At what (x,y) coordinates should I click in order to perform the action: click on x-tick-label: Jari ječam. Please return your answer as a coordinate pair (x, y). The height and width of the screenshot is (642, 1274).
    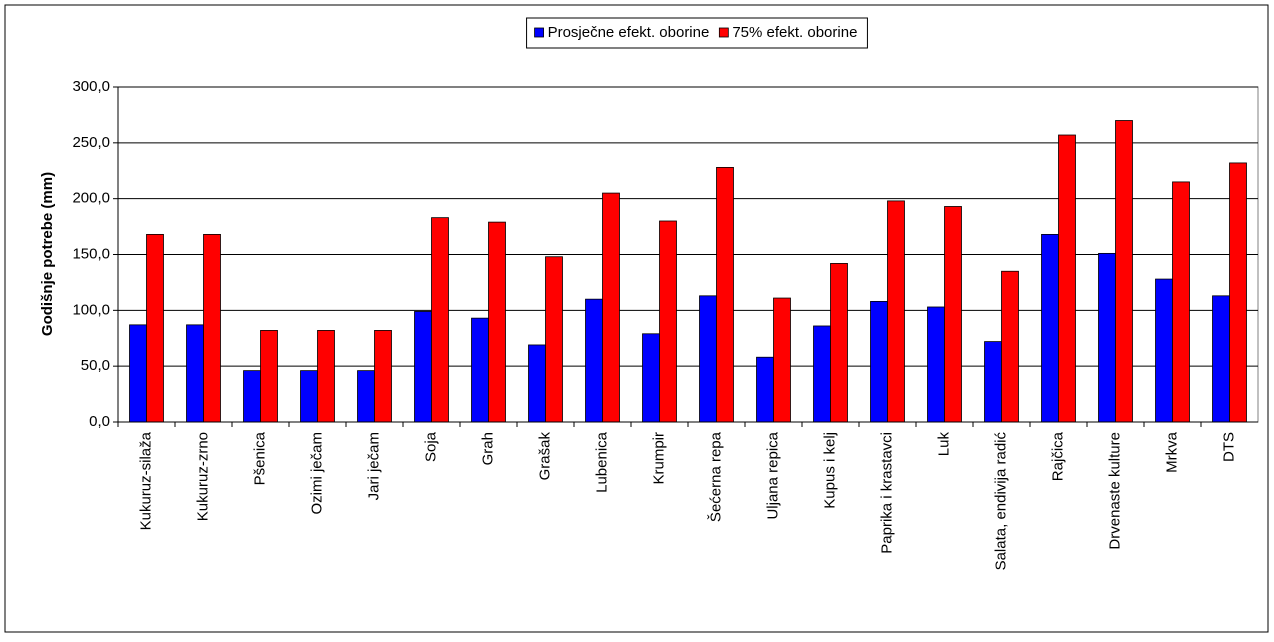
    Looking at the image, I should click on (373, 466).